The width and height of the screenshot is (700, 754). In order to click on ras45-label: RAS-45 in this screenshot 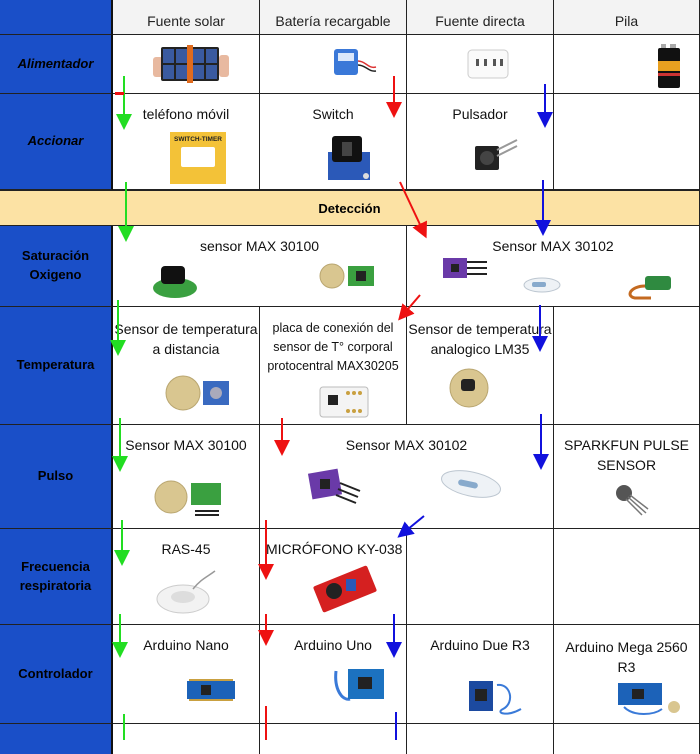, I will do `click(186, 549)`.